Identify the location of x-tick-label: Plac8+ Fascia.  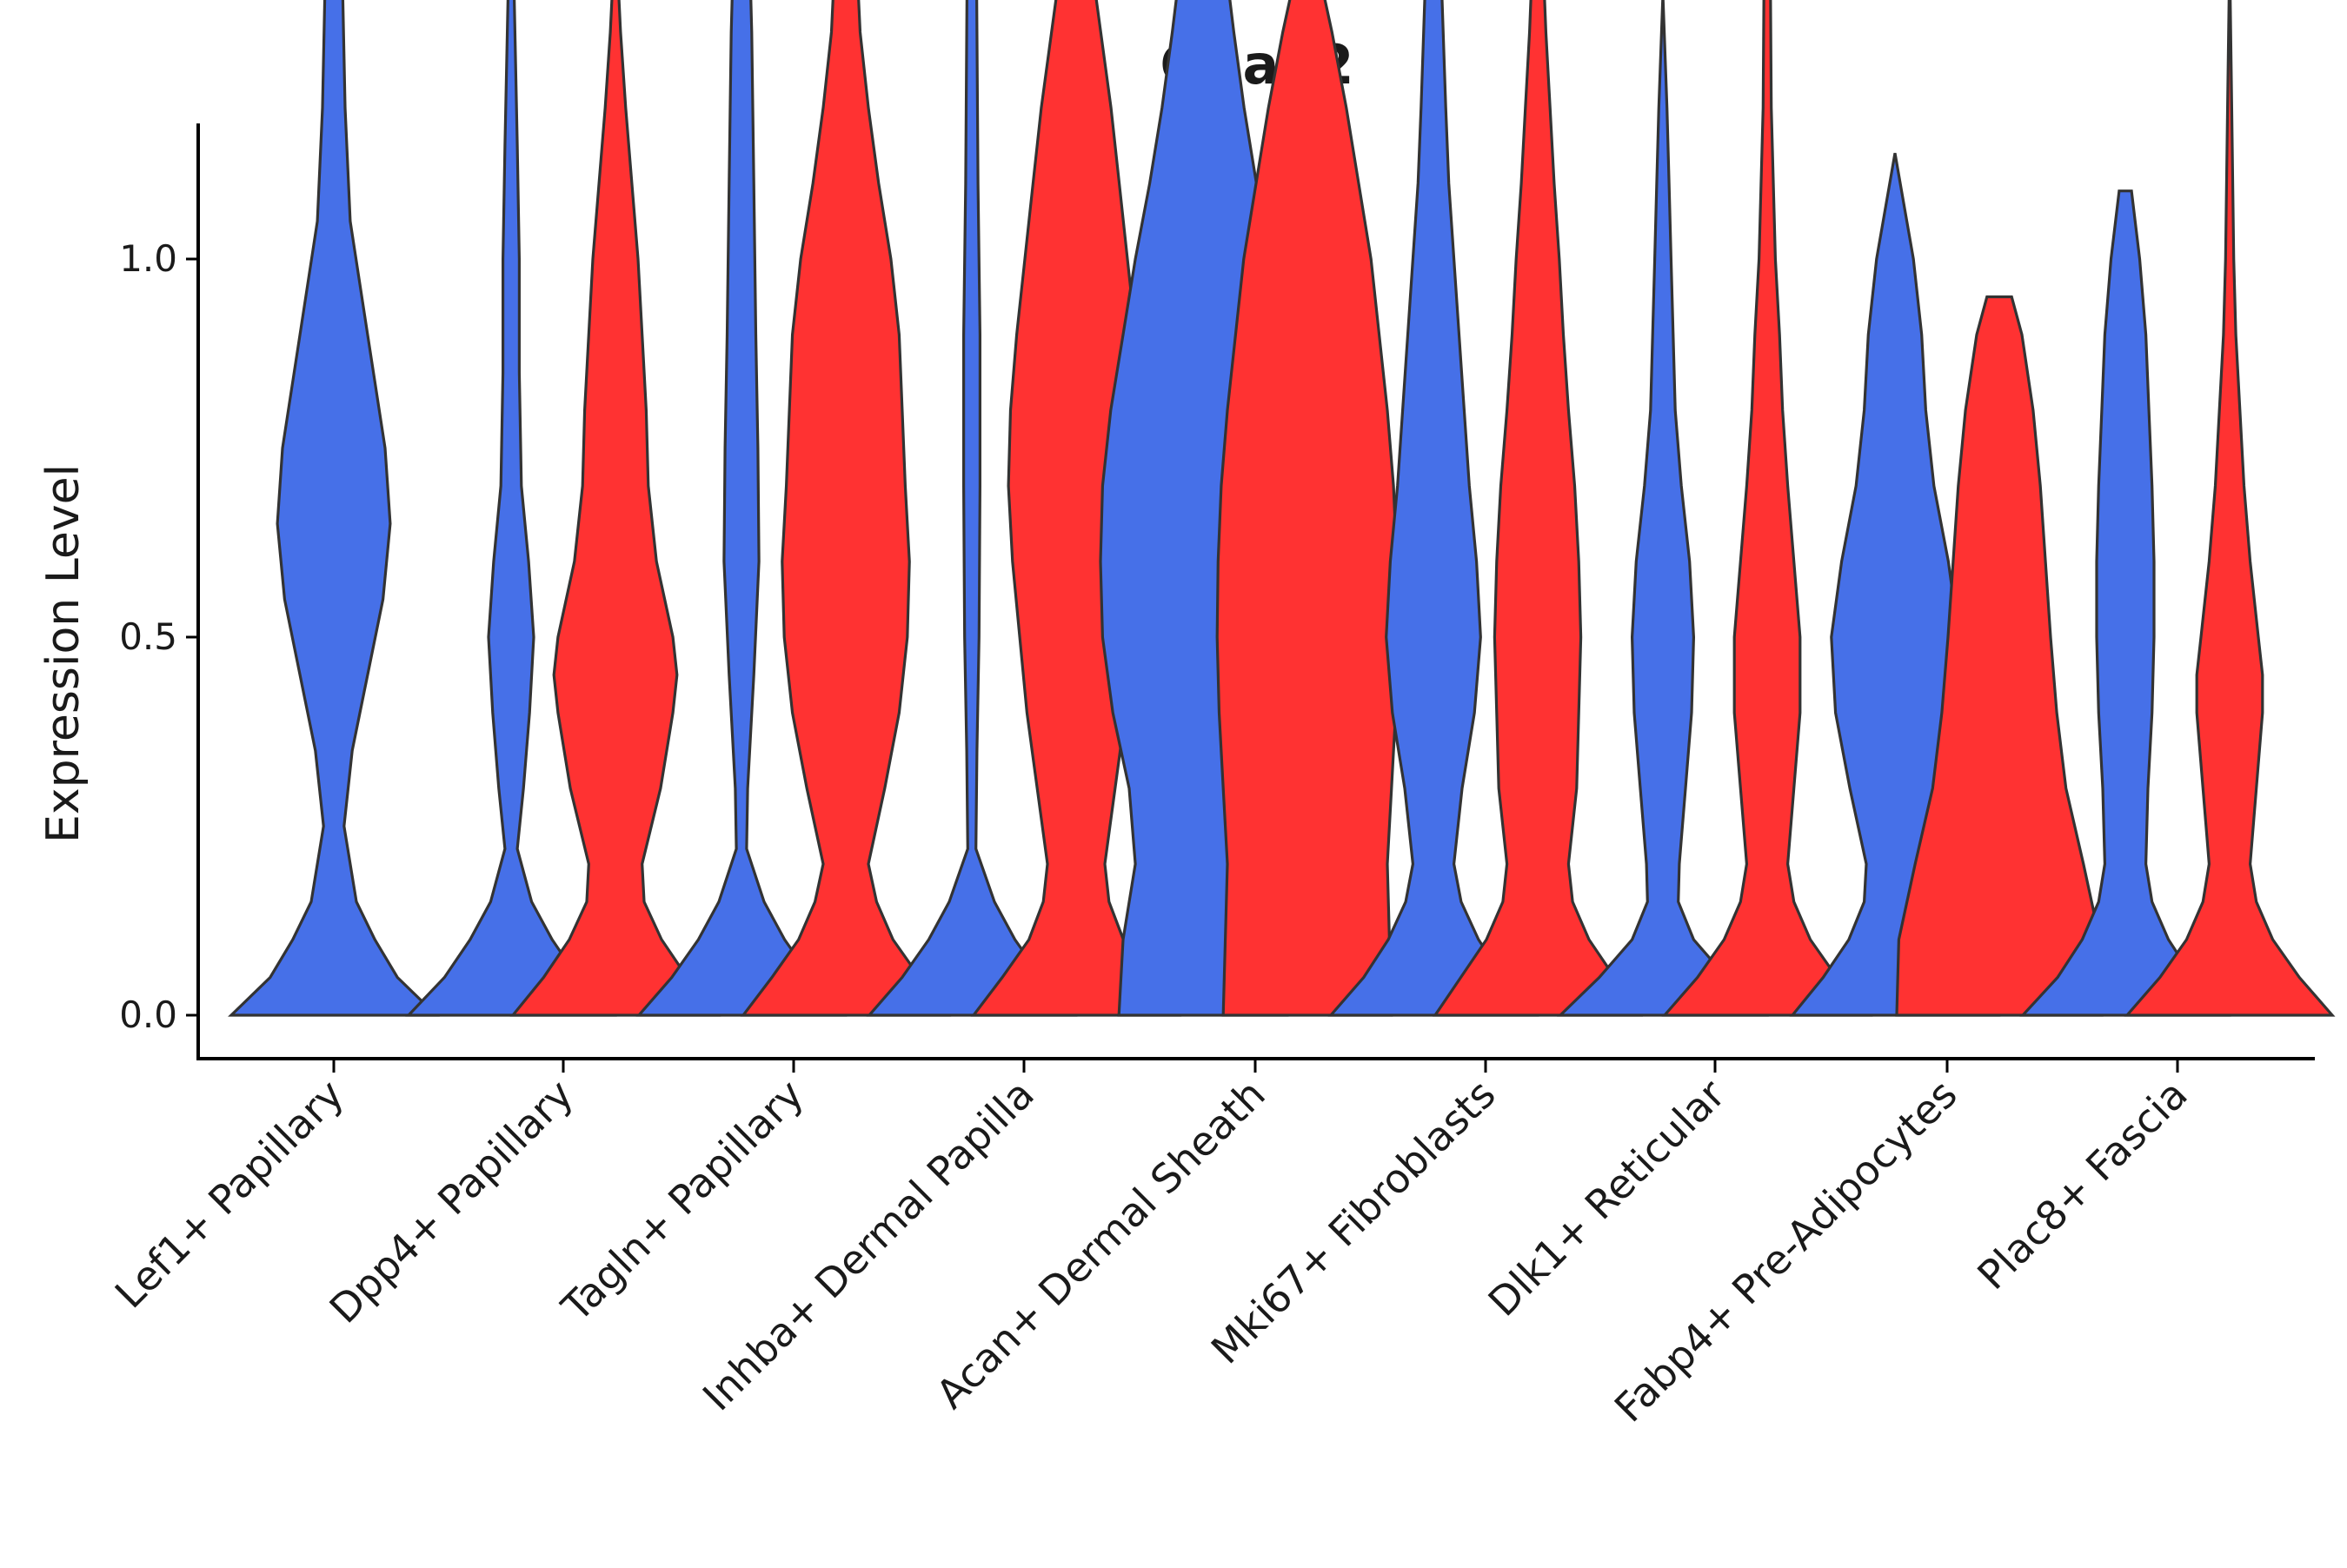
(2082, 1185).